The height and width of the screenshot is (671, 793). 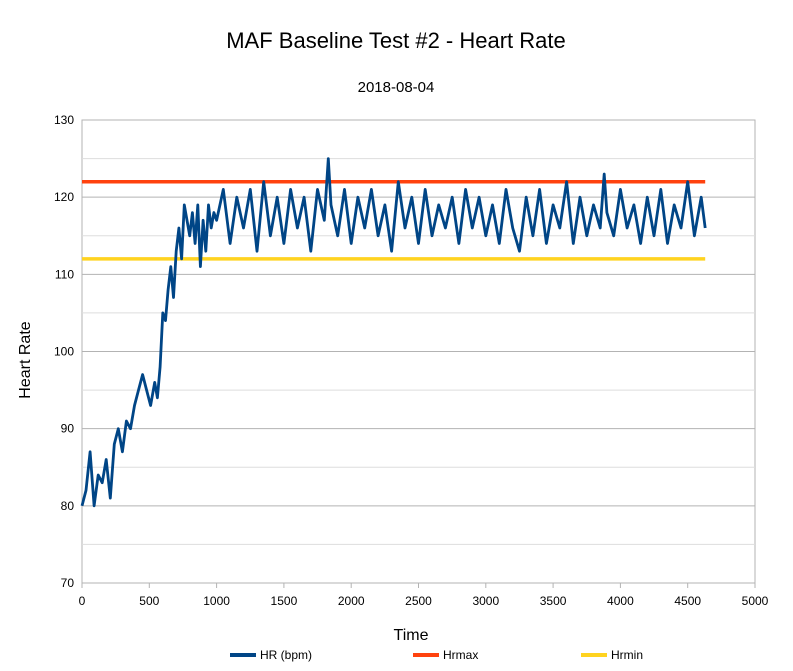 What do you see at coordinates (418, 601) in the screenshot?
I see `x-tick-label: 2500` at bounding box center [418, 601].